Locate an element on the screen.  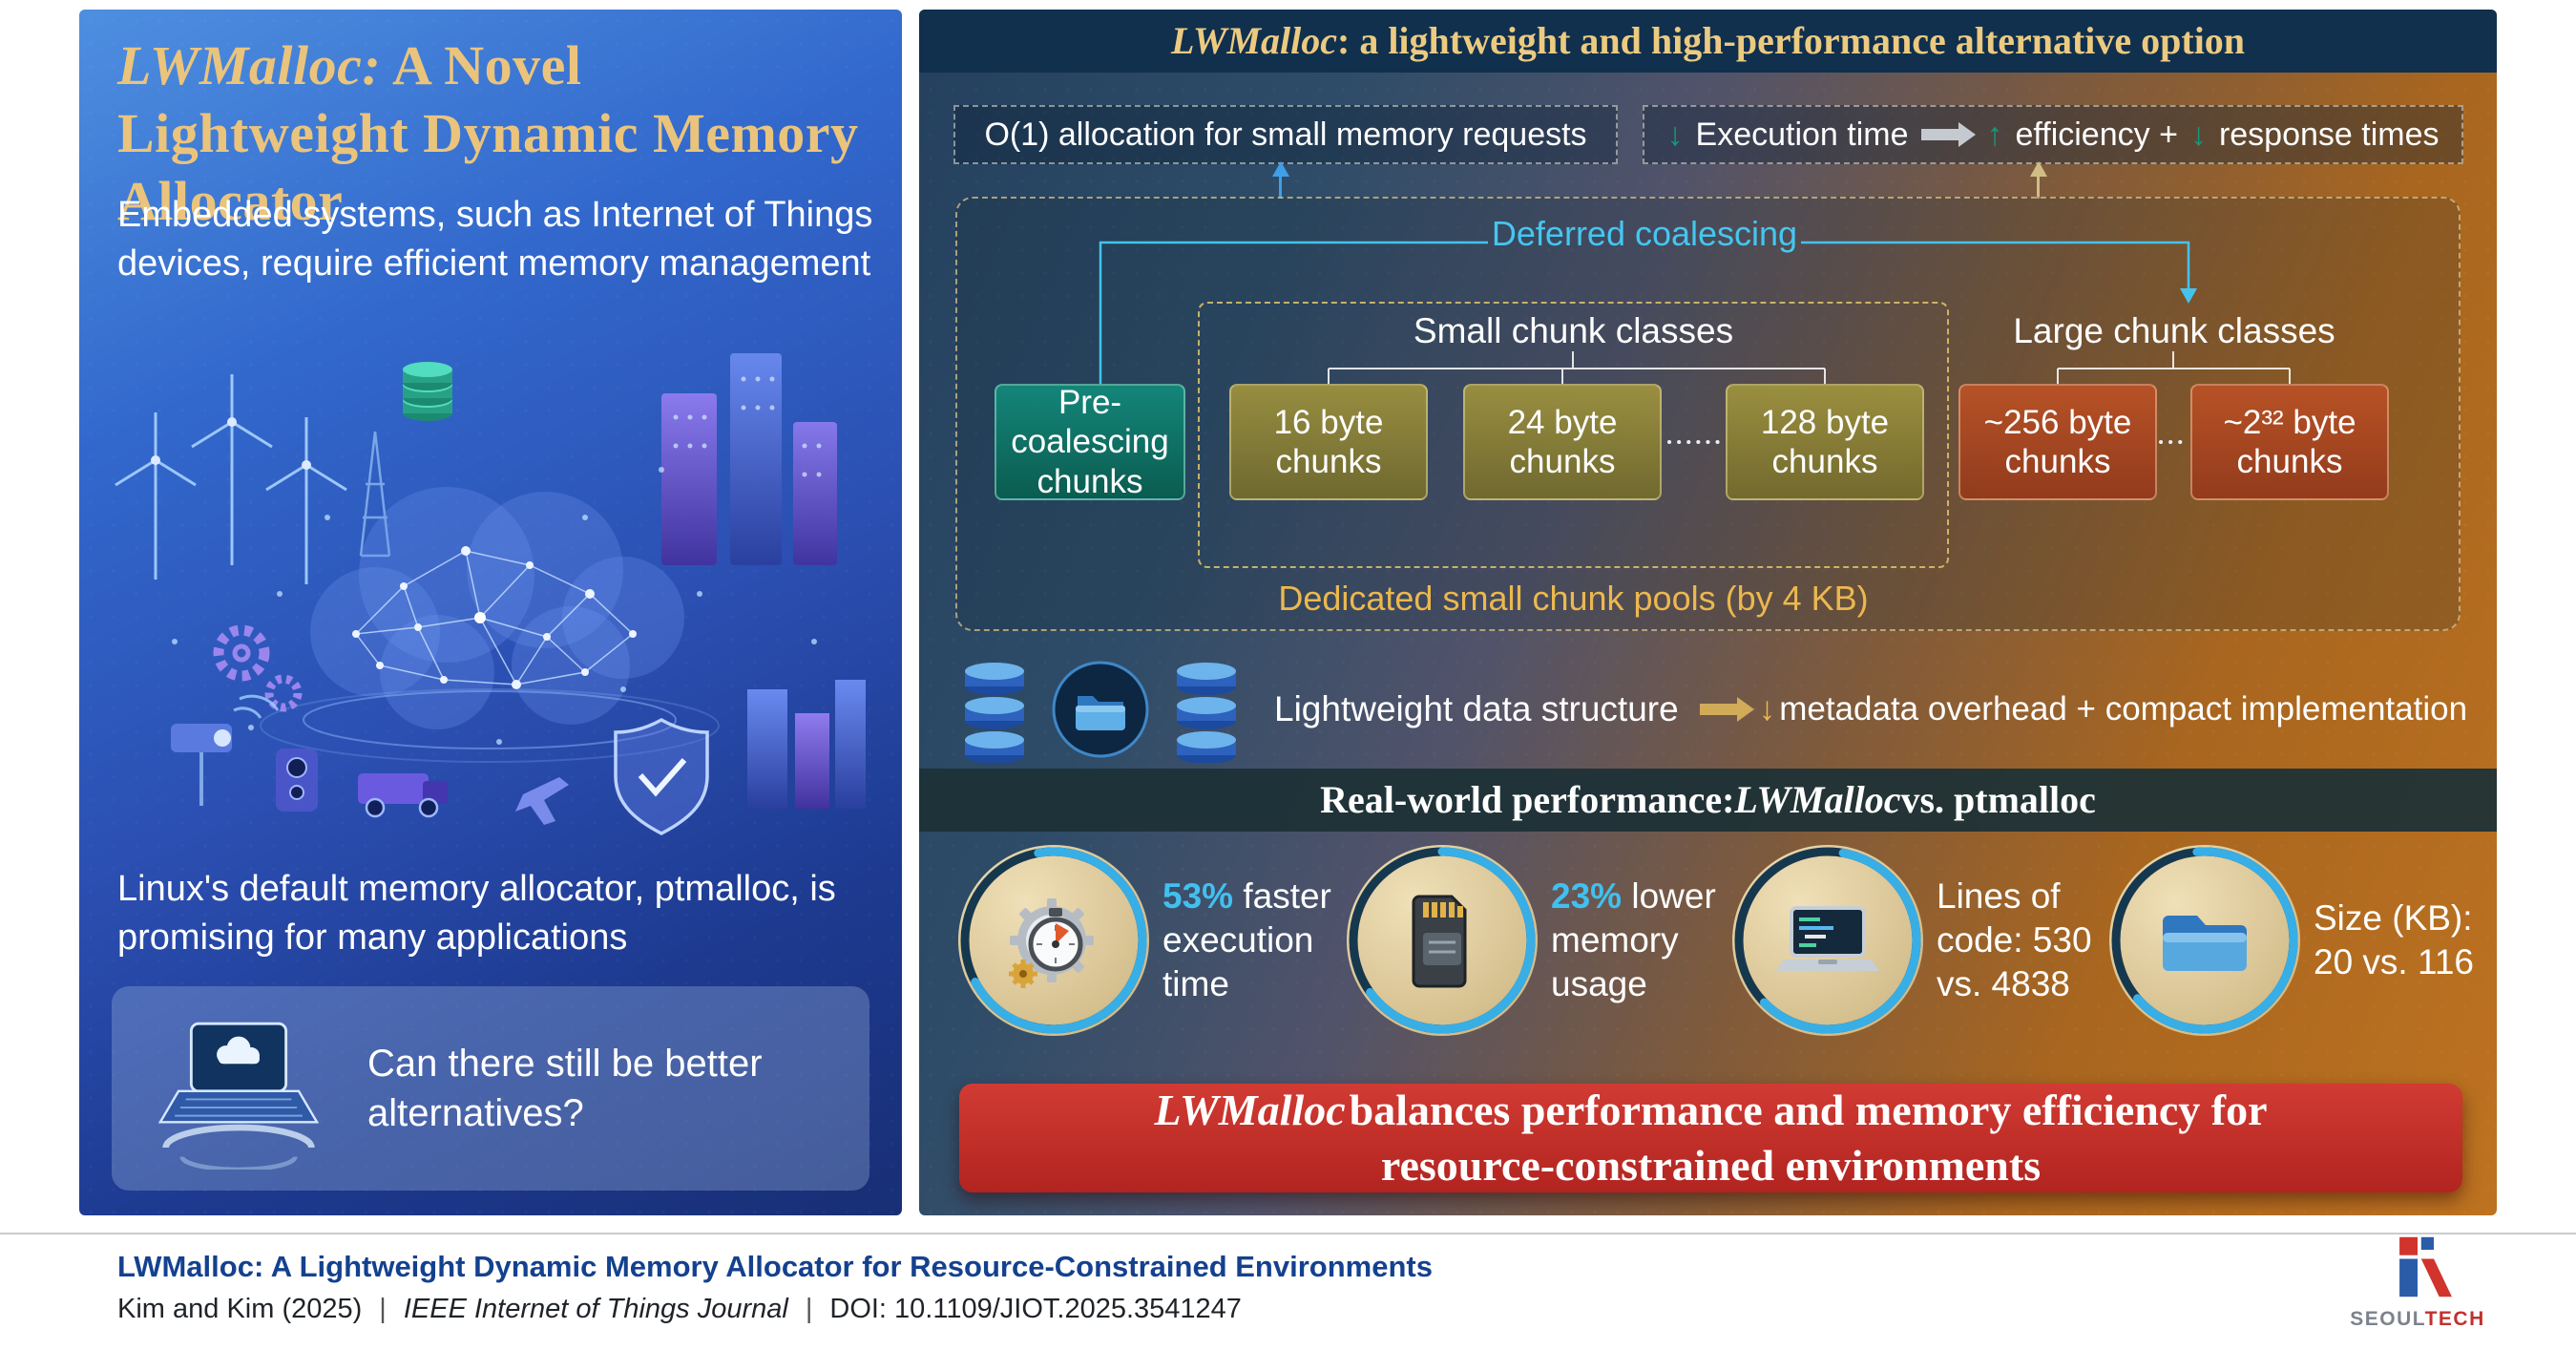
iot-illustration-svg is located at coordinates (490, 594).